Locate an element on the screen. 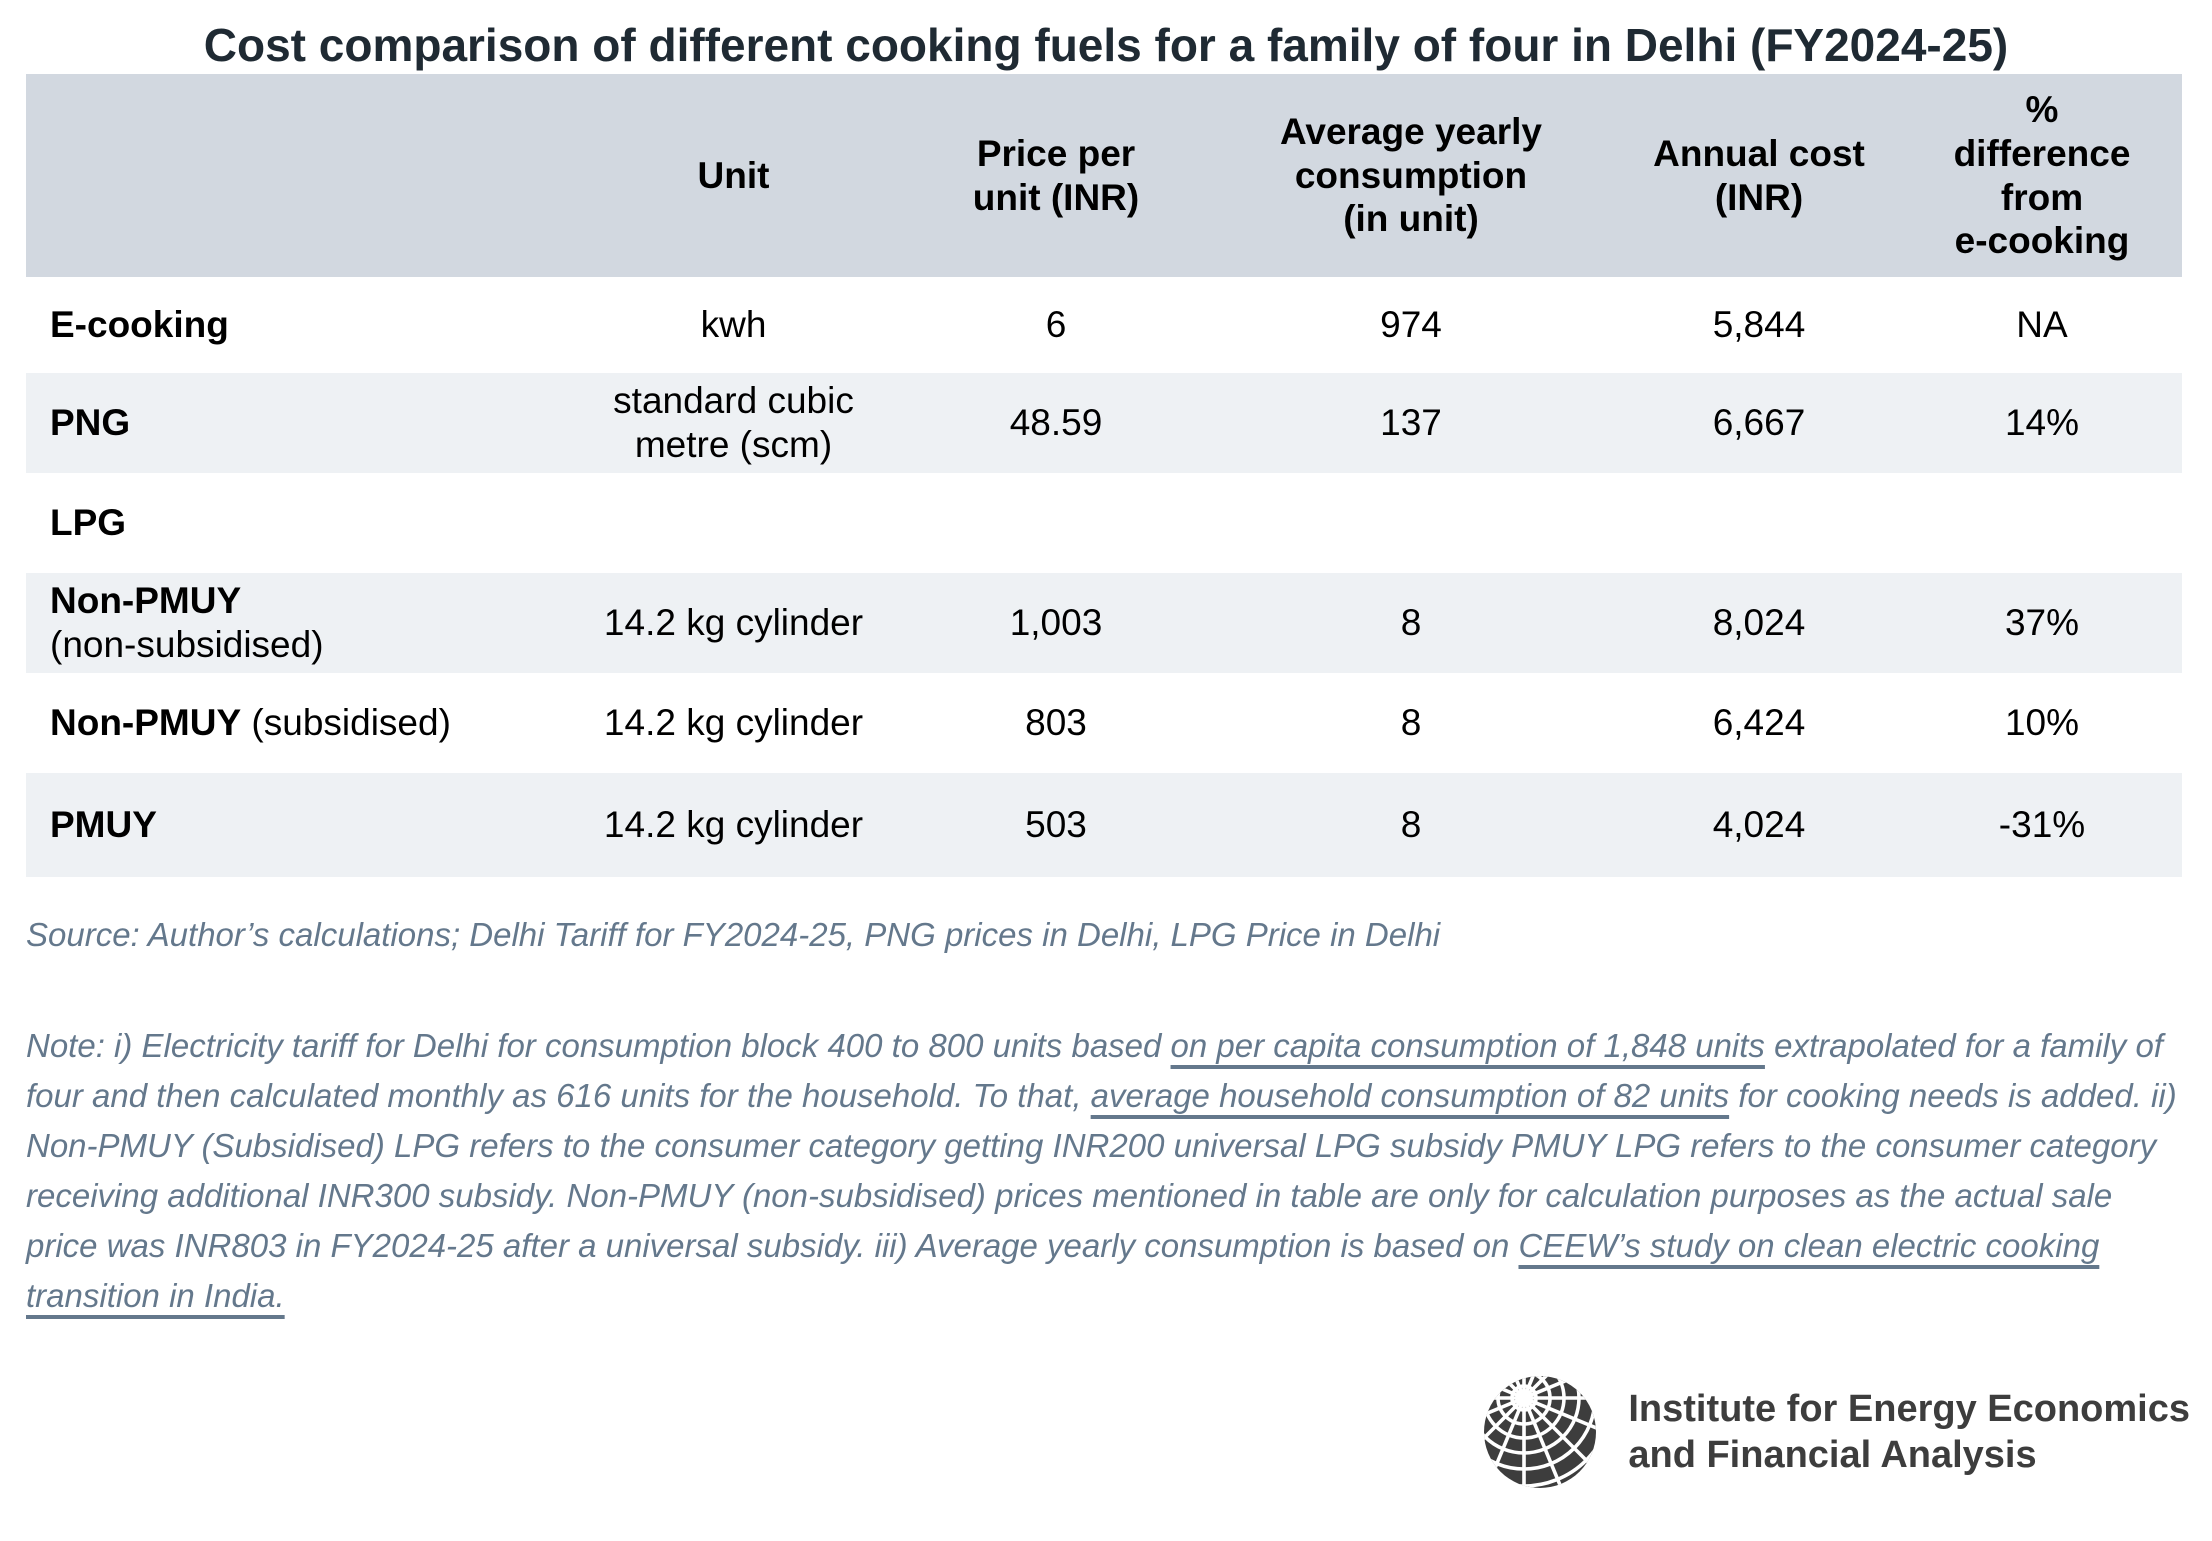 The image size is (2212, 1541). cell-annual-cost is located at coordinates (1759, 523).